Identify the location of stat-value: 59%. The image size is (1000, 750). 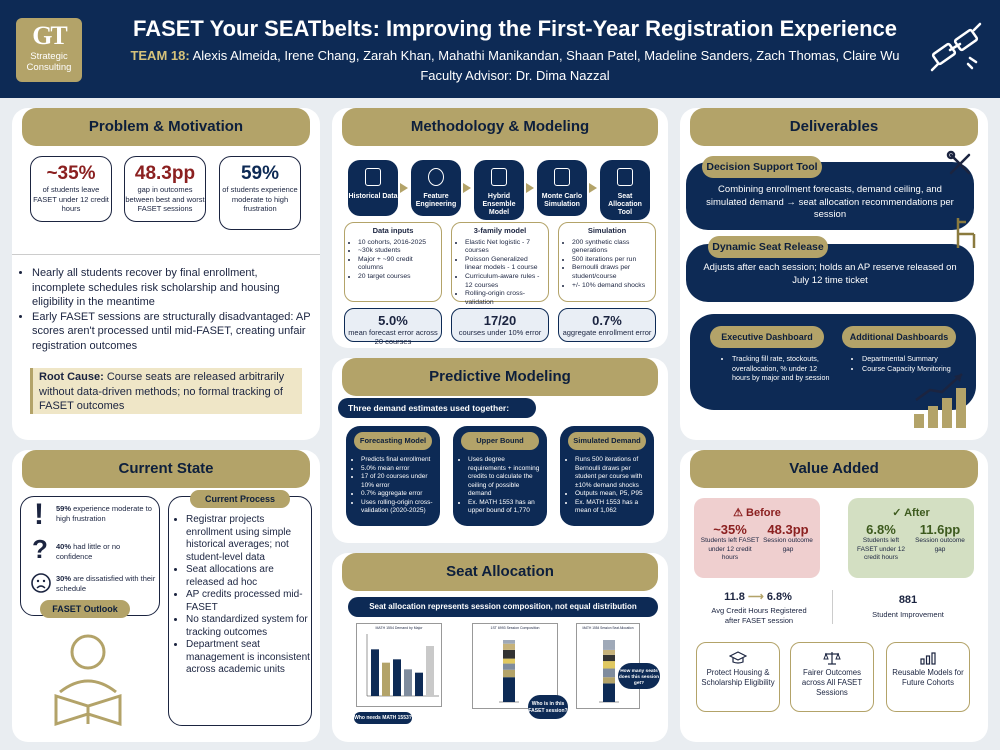
(260, 173).